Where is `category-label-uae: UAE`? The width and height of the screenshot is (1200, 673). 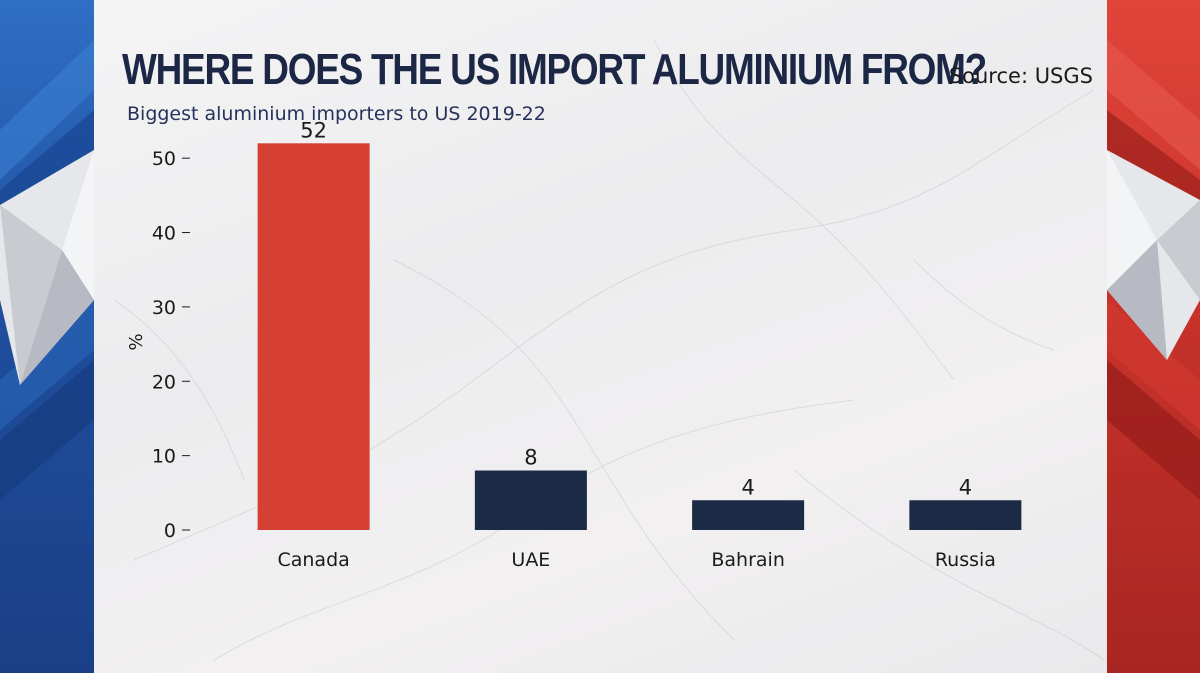
category-label-uae: UAE is located at coordinates (530, 560).